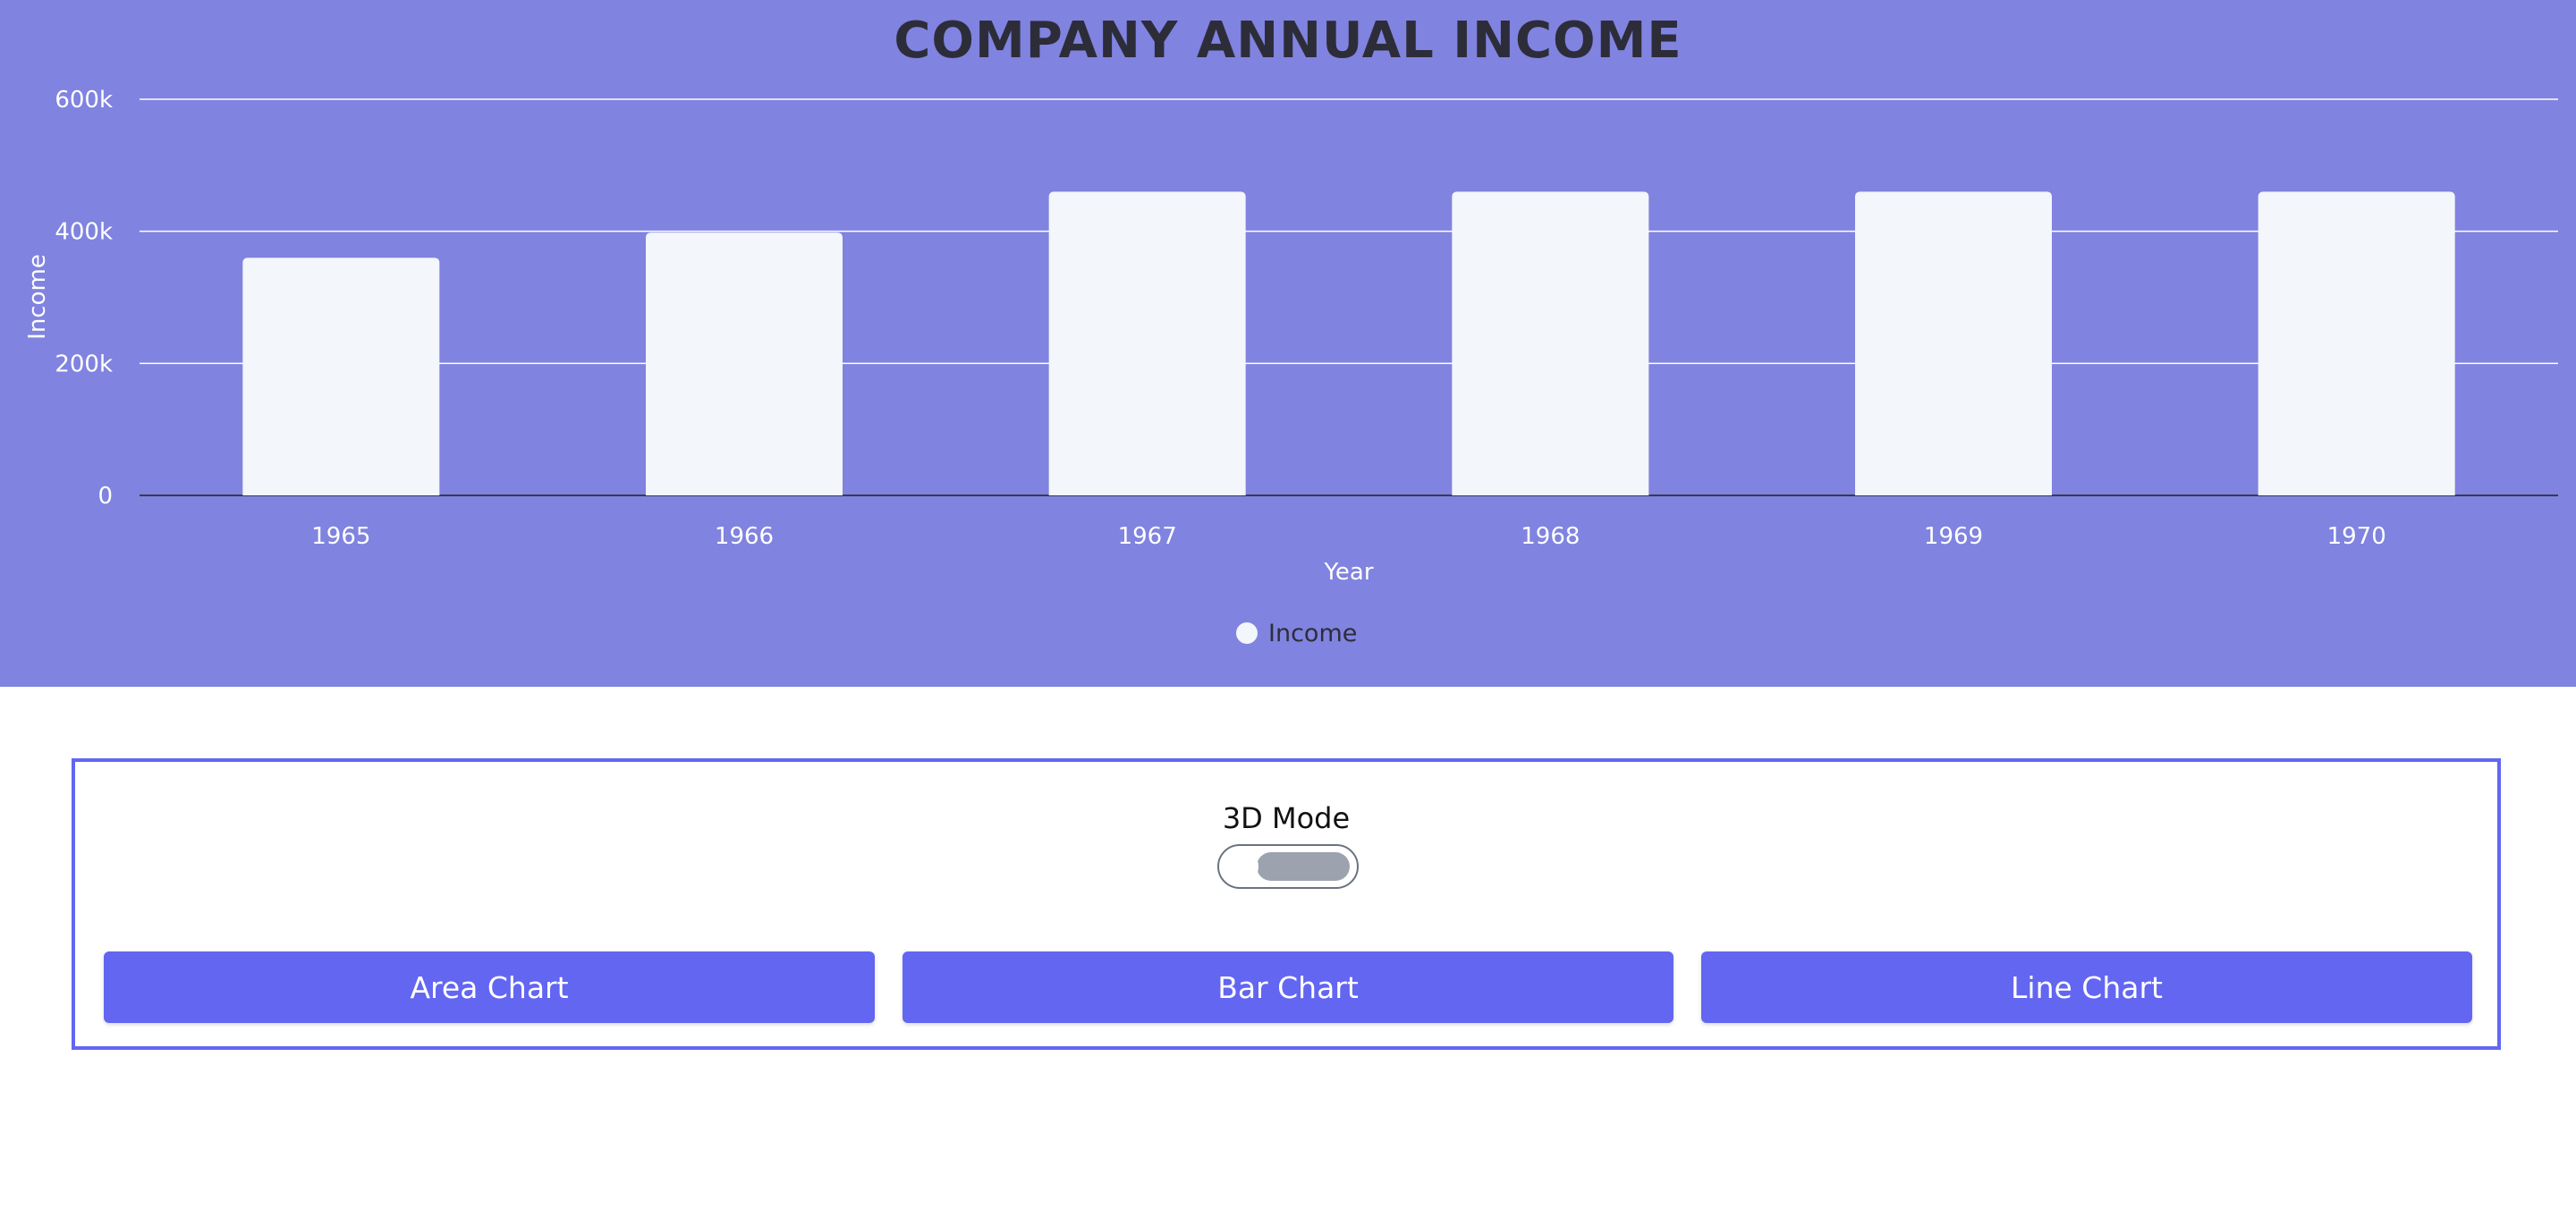 This screenshot has height=1209, width=2576. Describe the element at coordinates (1286, 818) in the screenshot. I see `3d-mode-label: 3D Mode` at that location.